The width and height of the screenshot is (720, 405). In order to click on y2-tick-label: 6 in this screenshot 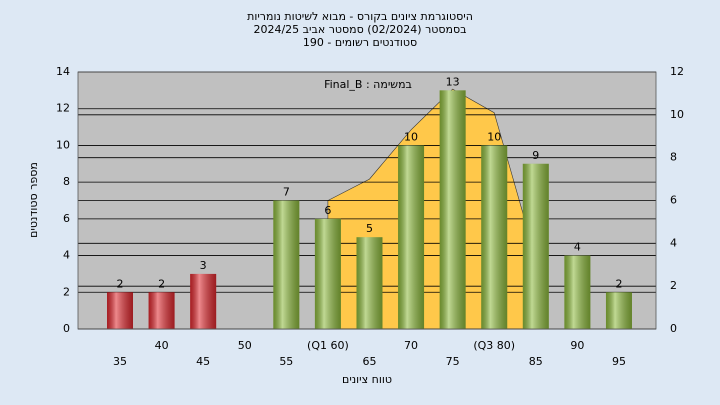, I will do `click(673, 200)`.